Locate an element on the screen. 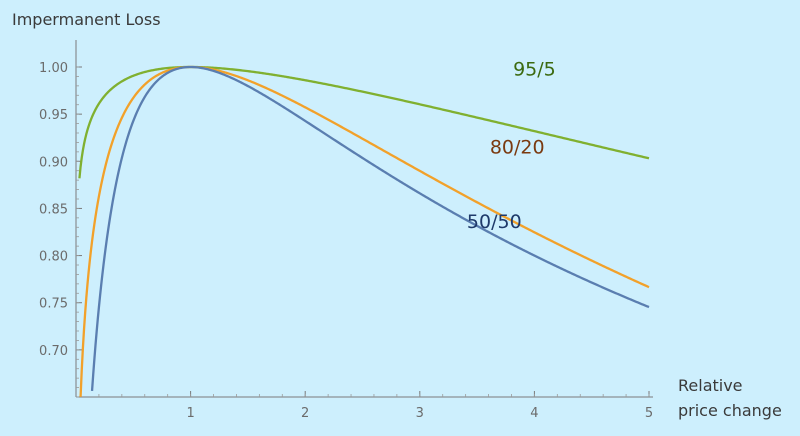 This screenshot has height=436, width=800. y-tick-label: 1.00 is located at coordinates (53, 68).